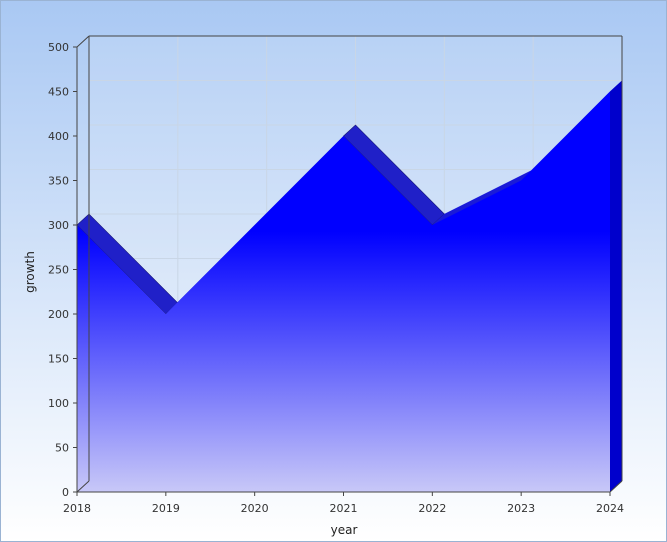 Image resolution: width=667 pixels, height=542 pixels. I want to click on x-tick-label: 2020, so click(255, 508).